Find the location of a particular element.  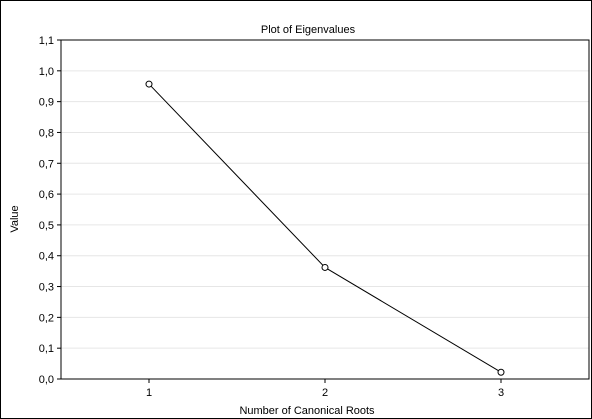

y-tick-label: 0,9 is located at coordinates (46, 103).